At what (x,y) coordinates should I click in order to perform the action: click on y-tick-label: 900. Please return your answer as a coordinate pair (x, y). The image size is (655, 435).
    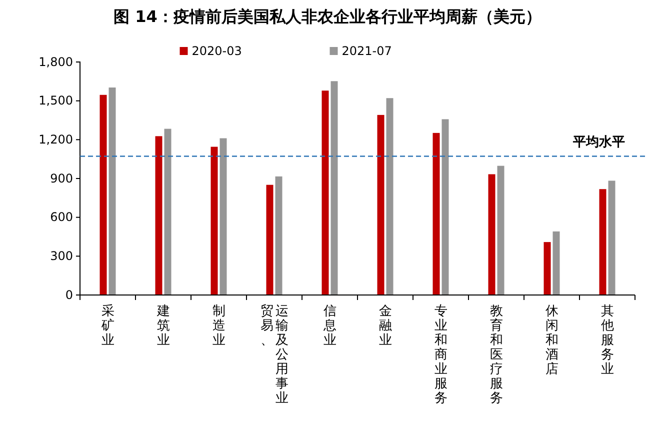
    Looking at the image, I should click on (61, 178).